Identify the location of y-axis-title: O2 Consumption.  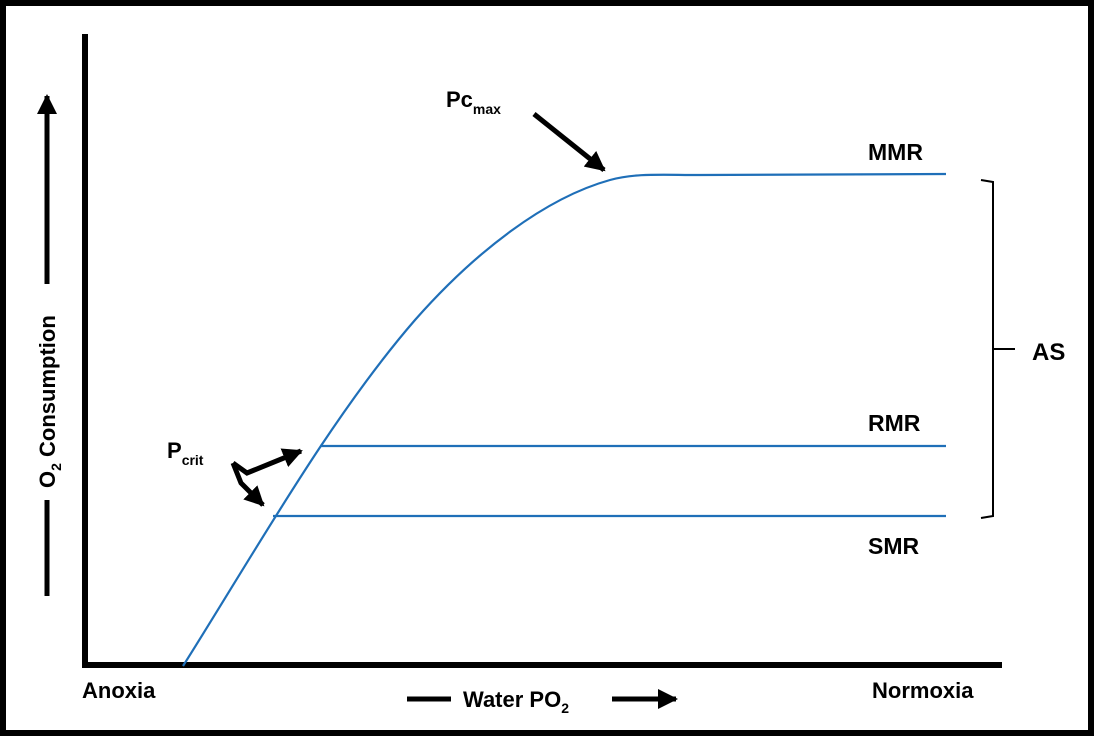
(49, 345).